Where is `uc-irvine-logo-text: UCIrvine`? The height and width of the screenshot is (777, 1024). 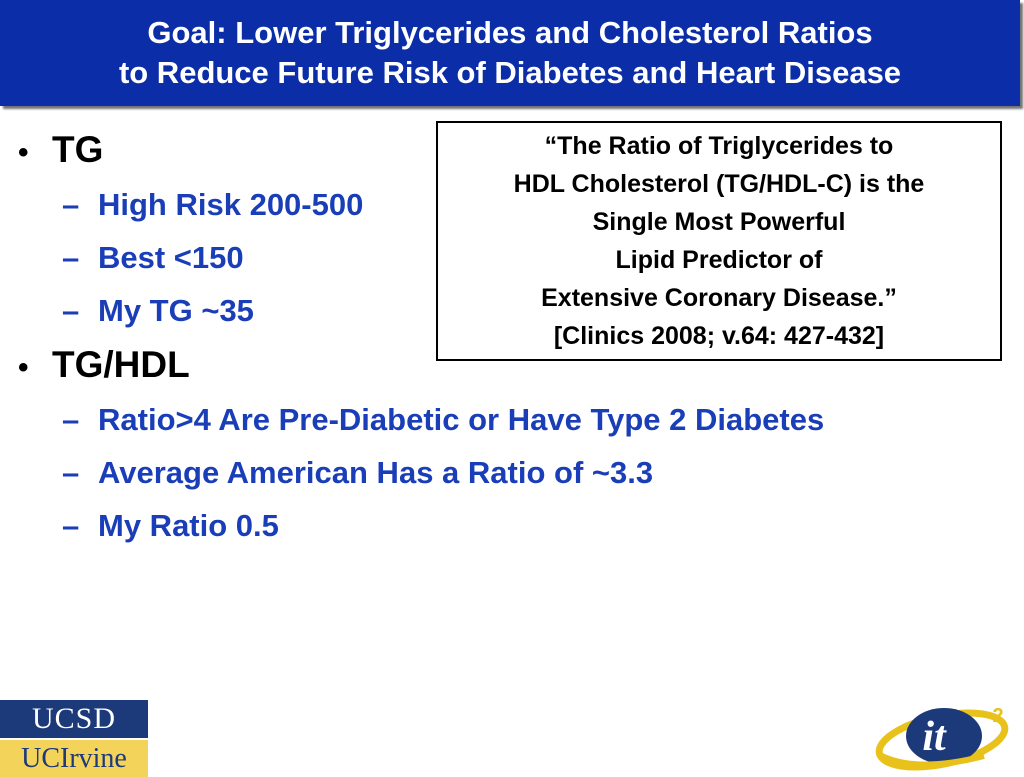
uc-irvine-logo-text: UCIrvine is located at coordinates (74, 758).